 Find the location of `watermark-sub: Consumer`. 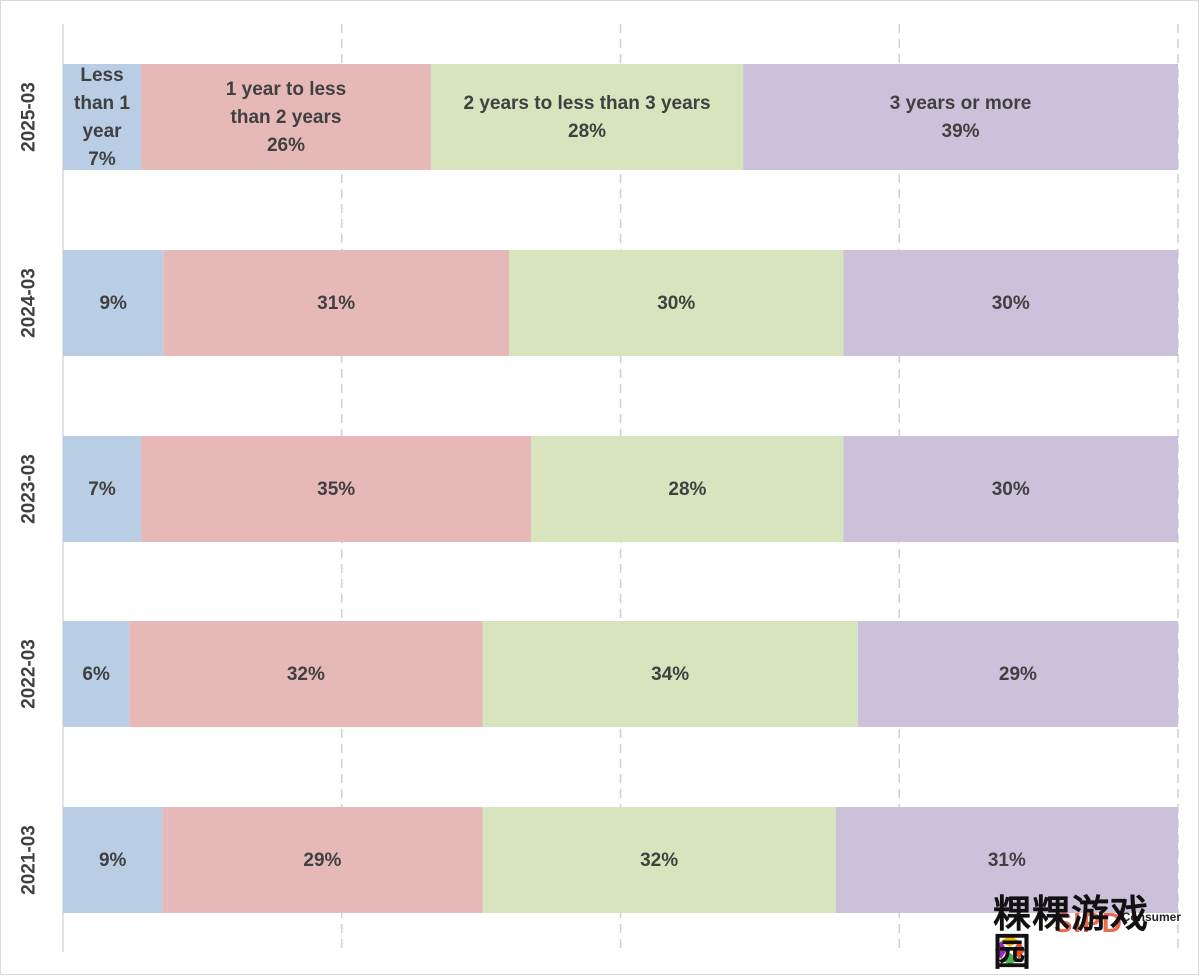

watermark-sub: Consumer is located at coordinates (1151, 917).